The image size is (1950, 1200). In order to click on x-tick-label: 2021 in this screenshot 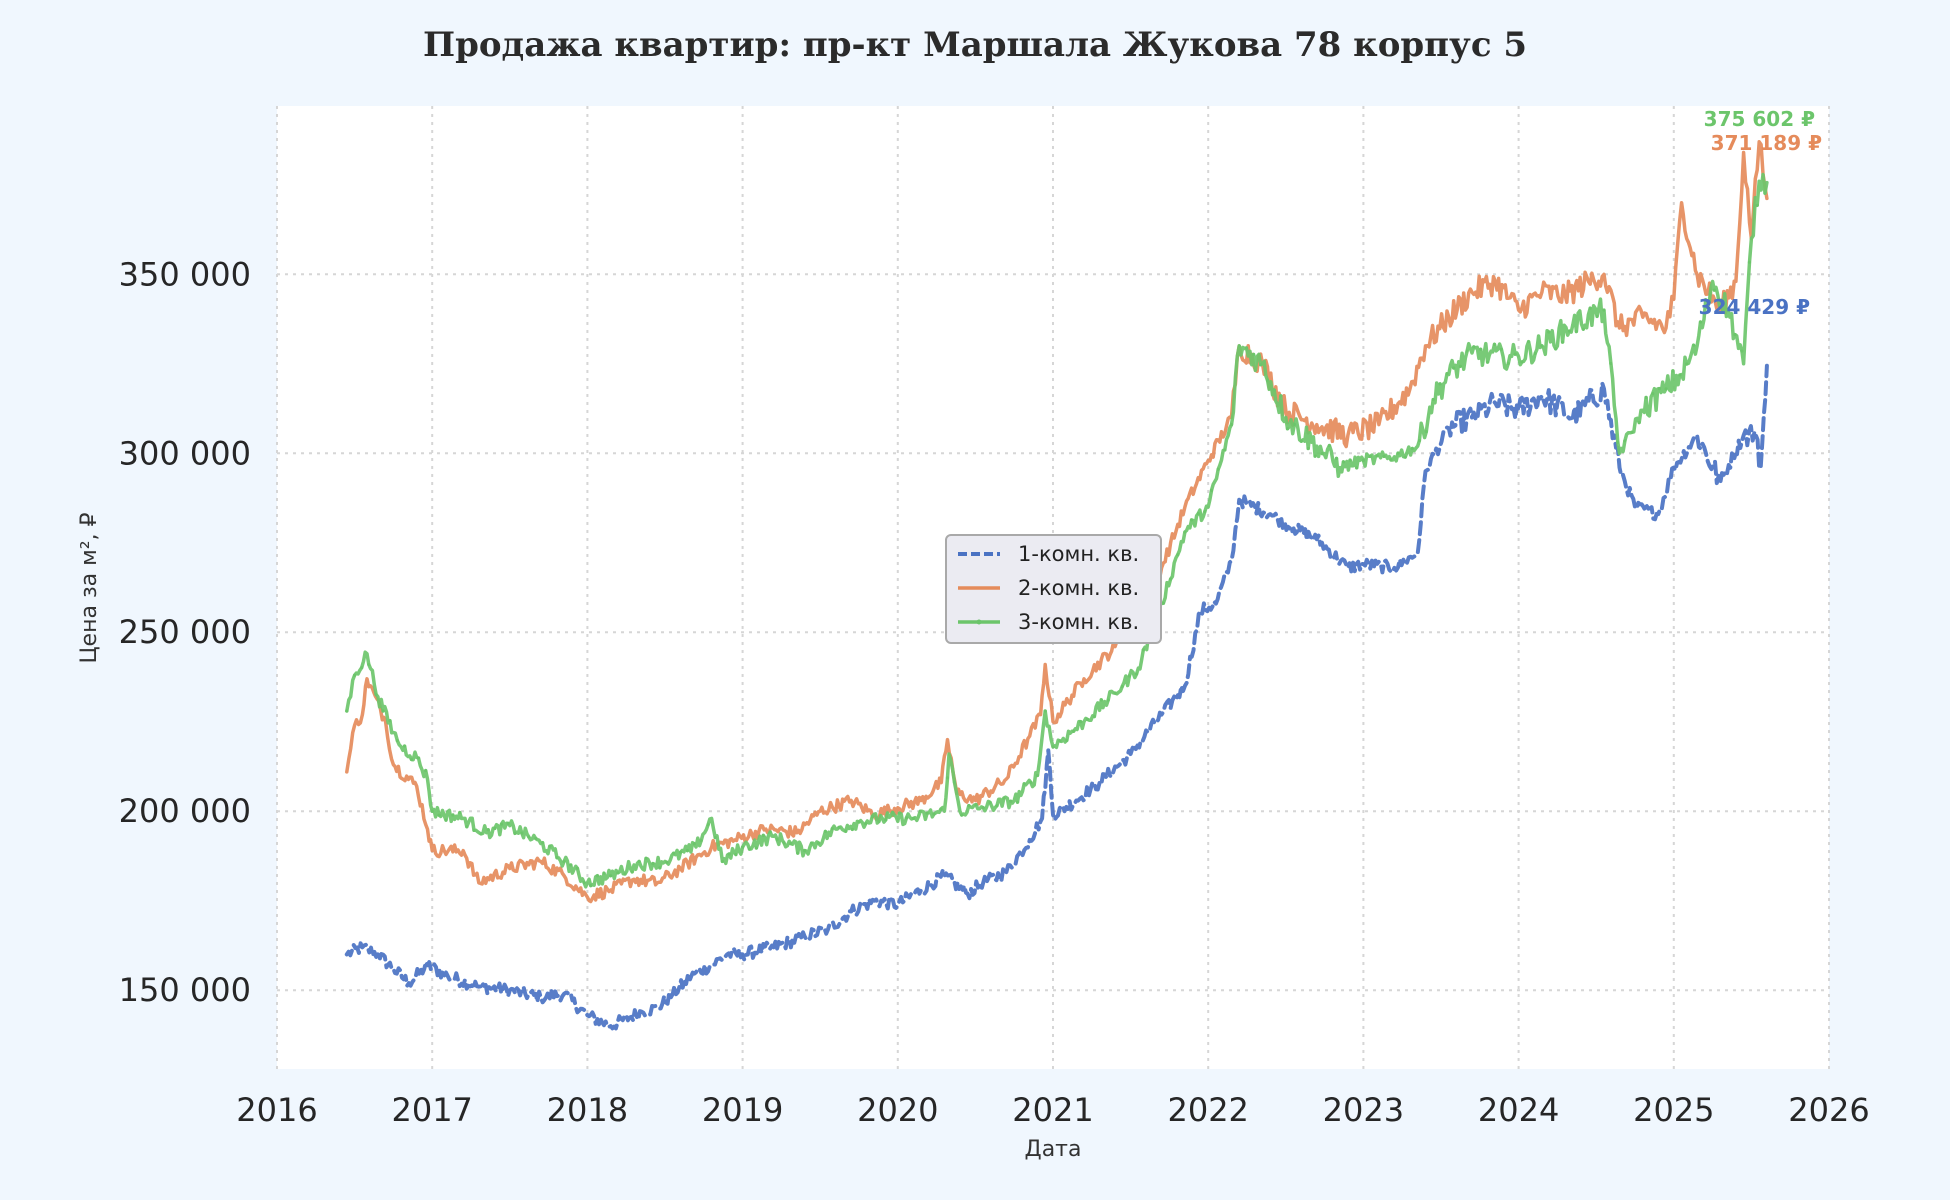, I will do `click(1052, 1110)`.